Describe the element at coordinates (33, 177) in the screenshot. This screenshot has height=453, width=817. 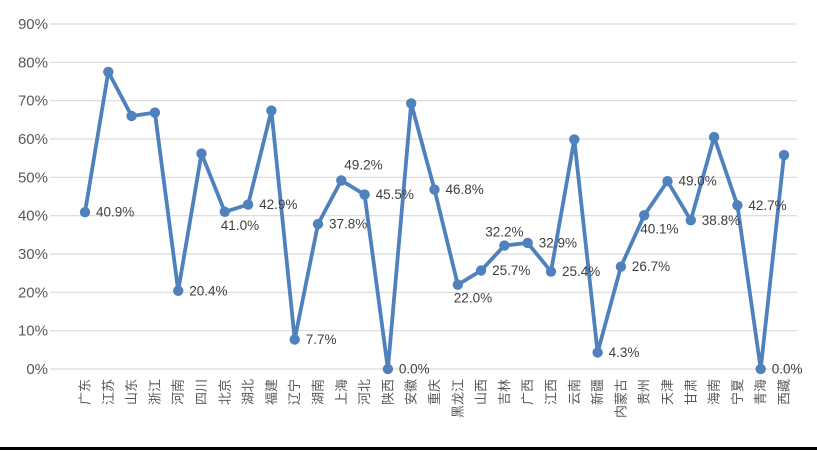
I see `y-tick-label: 50%` at that location.